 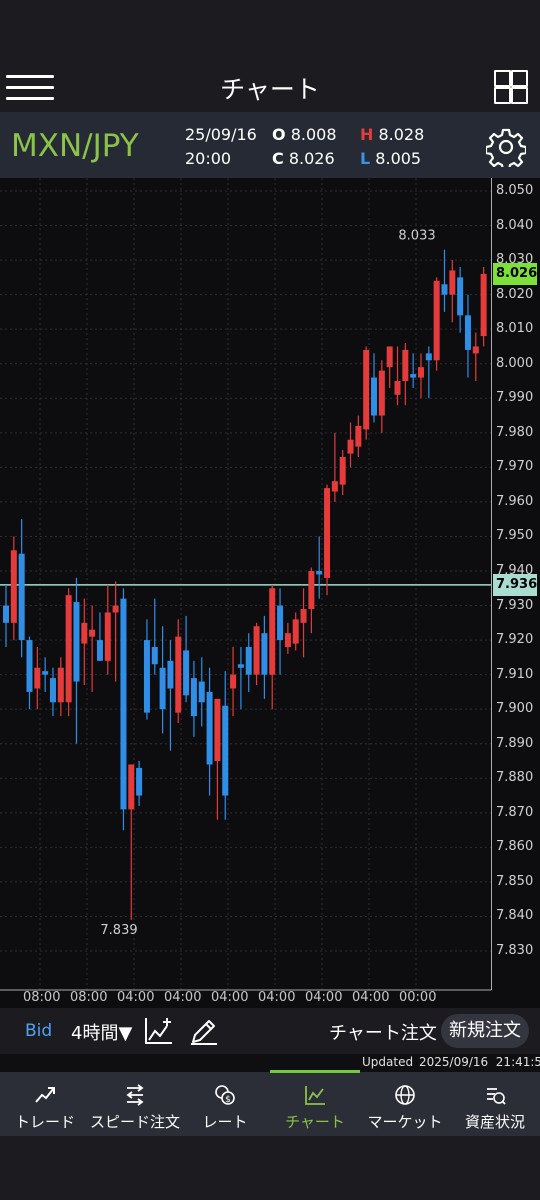 I want to click on quote-info-bar, so click(x=270, y=145).